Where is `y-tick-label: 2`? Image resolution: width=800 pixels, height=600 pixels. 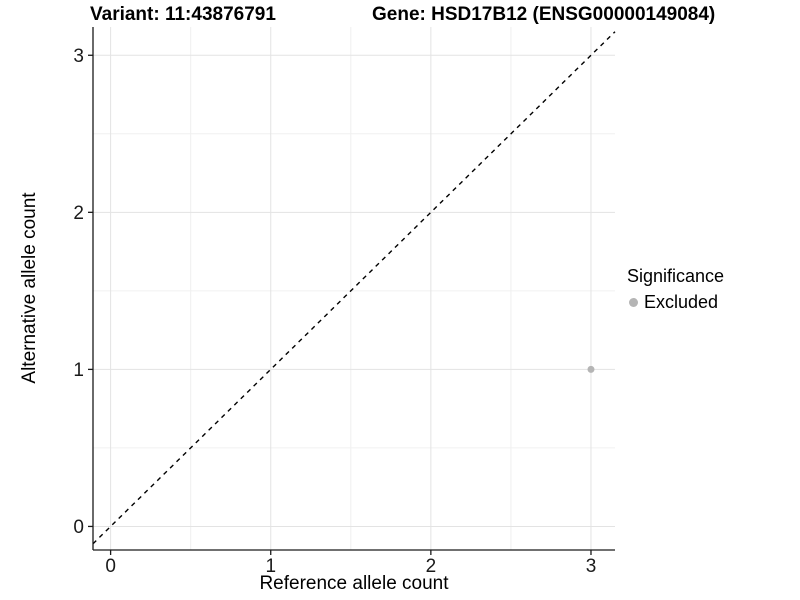
y-tick-label: 2 is located at coordinates (78, 213).